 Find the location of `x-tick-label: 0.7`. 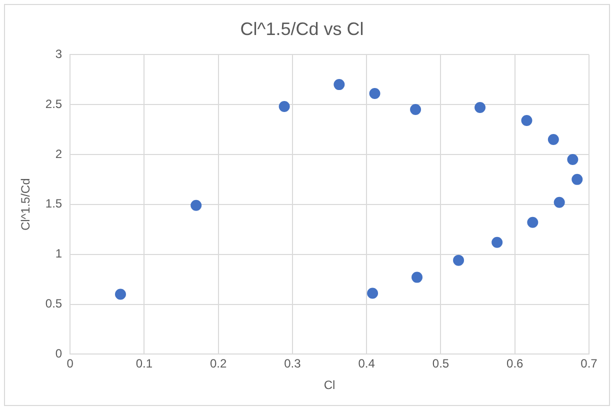

x-tick-label: 0.7 is located at coordinates (589, 363).